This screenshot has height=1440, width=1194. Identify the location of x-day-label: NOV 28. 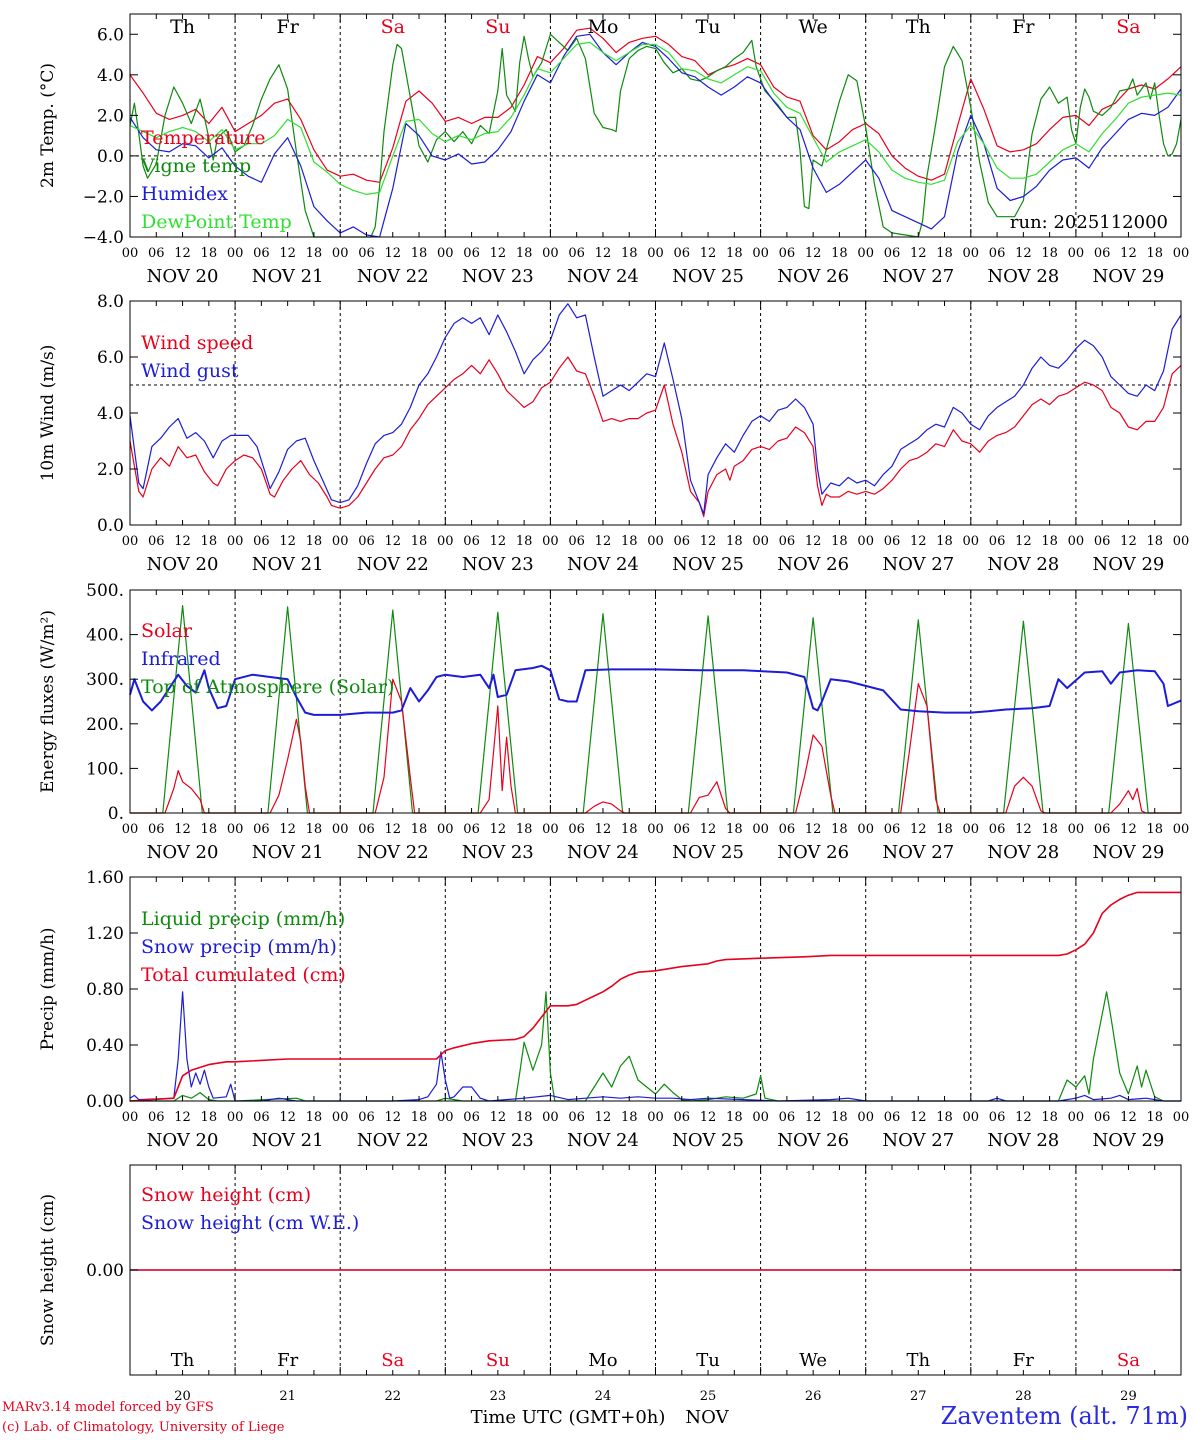
(1023, 852).